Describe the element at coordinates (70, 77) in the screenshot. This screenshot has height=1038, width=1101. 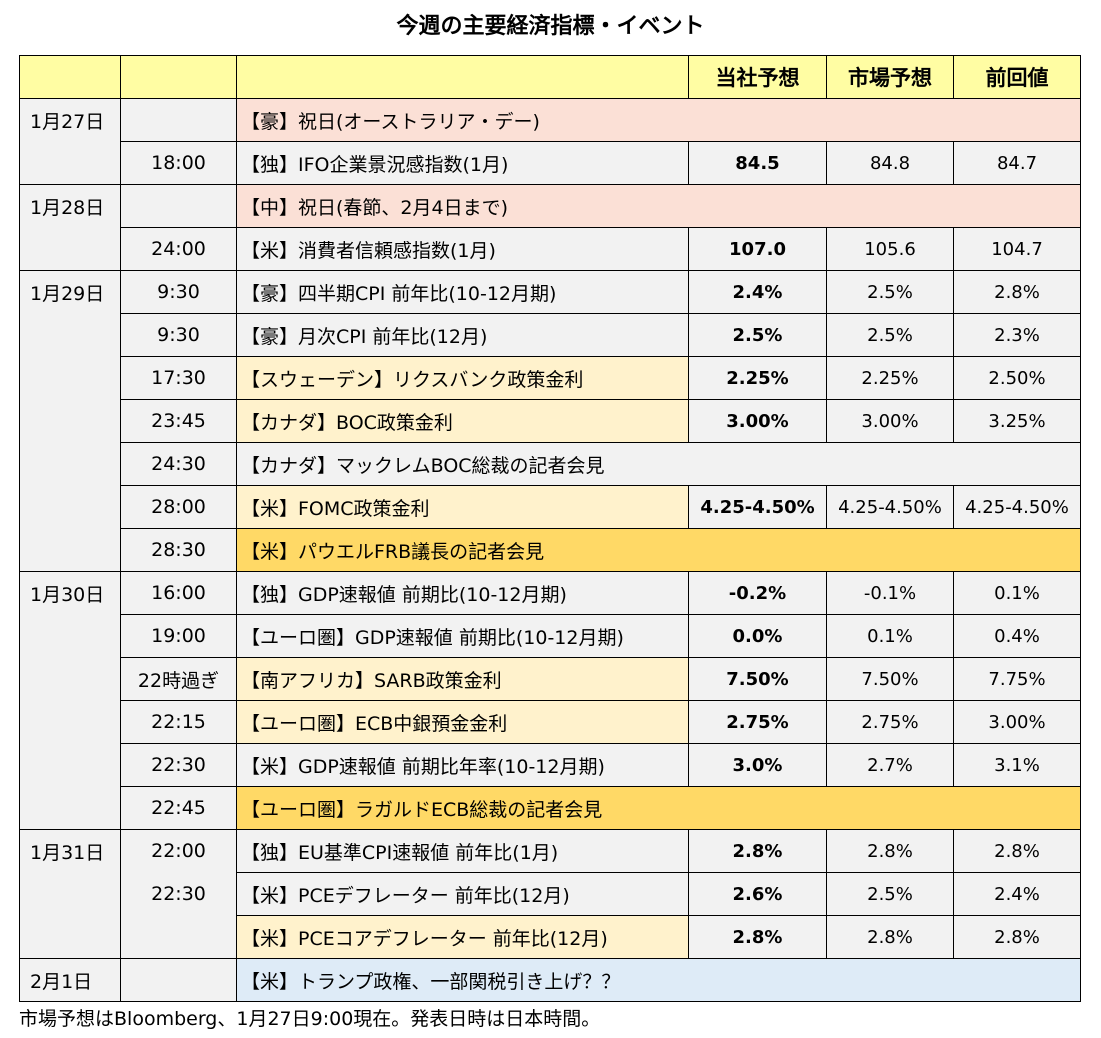
I see `header-date` at that location.